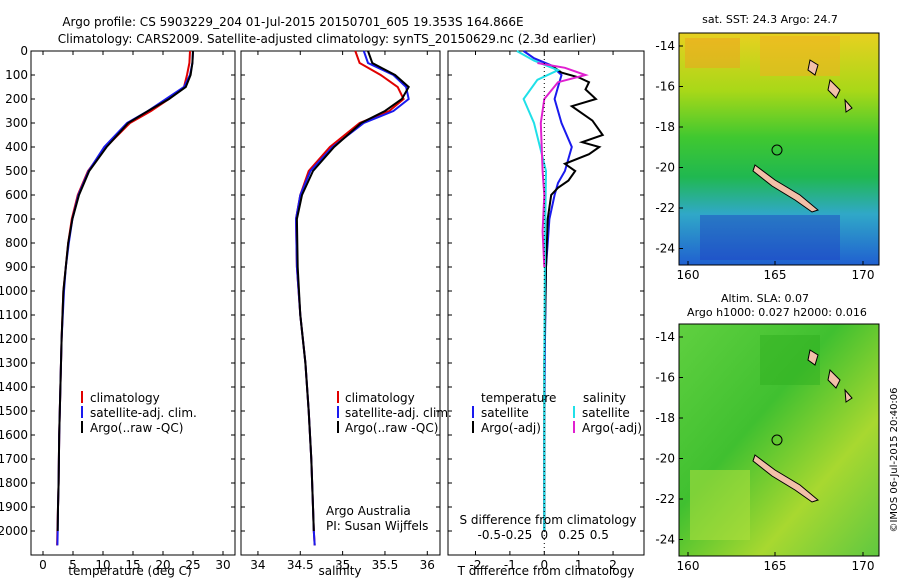 The height and width of the screenshot is (580, 900). Describe the element at coordinates (604, 398) in the screenshot. I see `legend-salinity-title: salinity` at that location.